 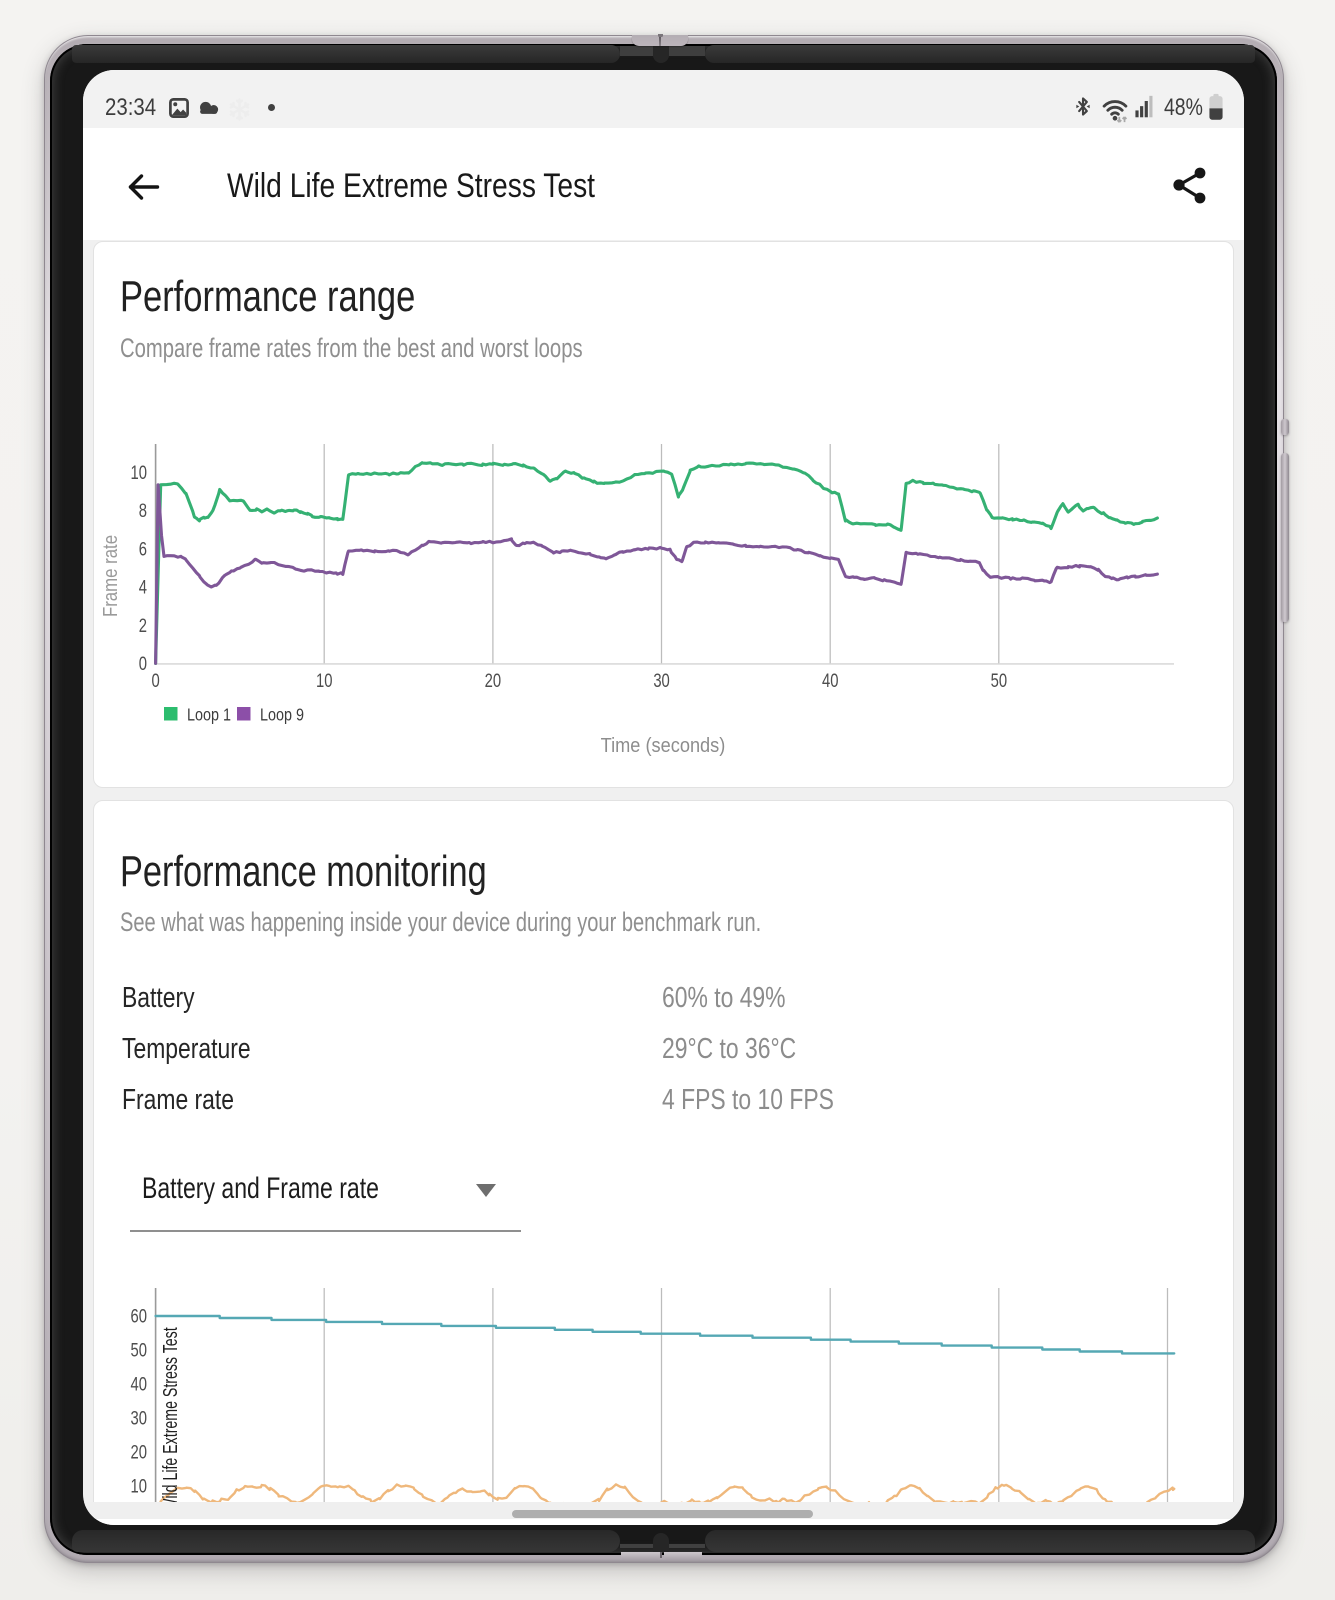 I want to click on svg-text: Loop 1, so click(x=209, y=715).